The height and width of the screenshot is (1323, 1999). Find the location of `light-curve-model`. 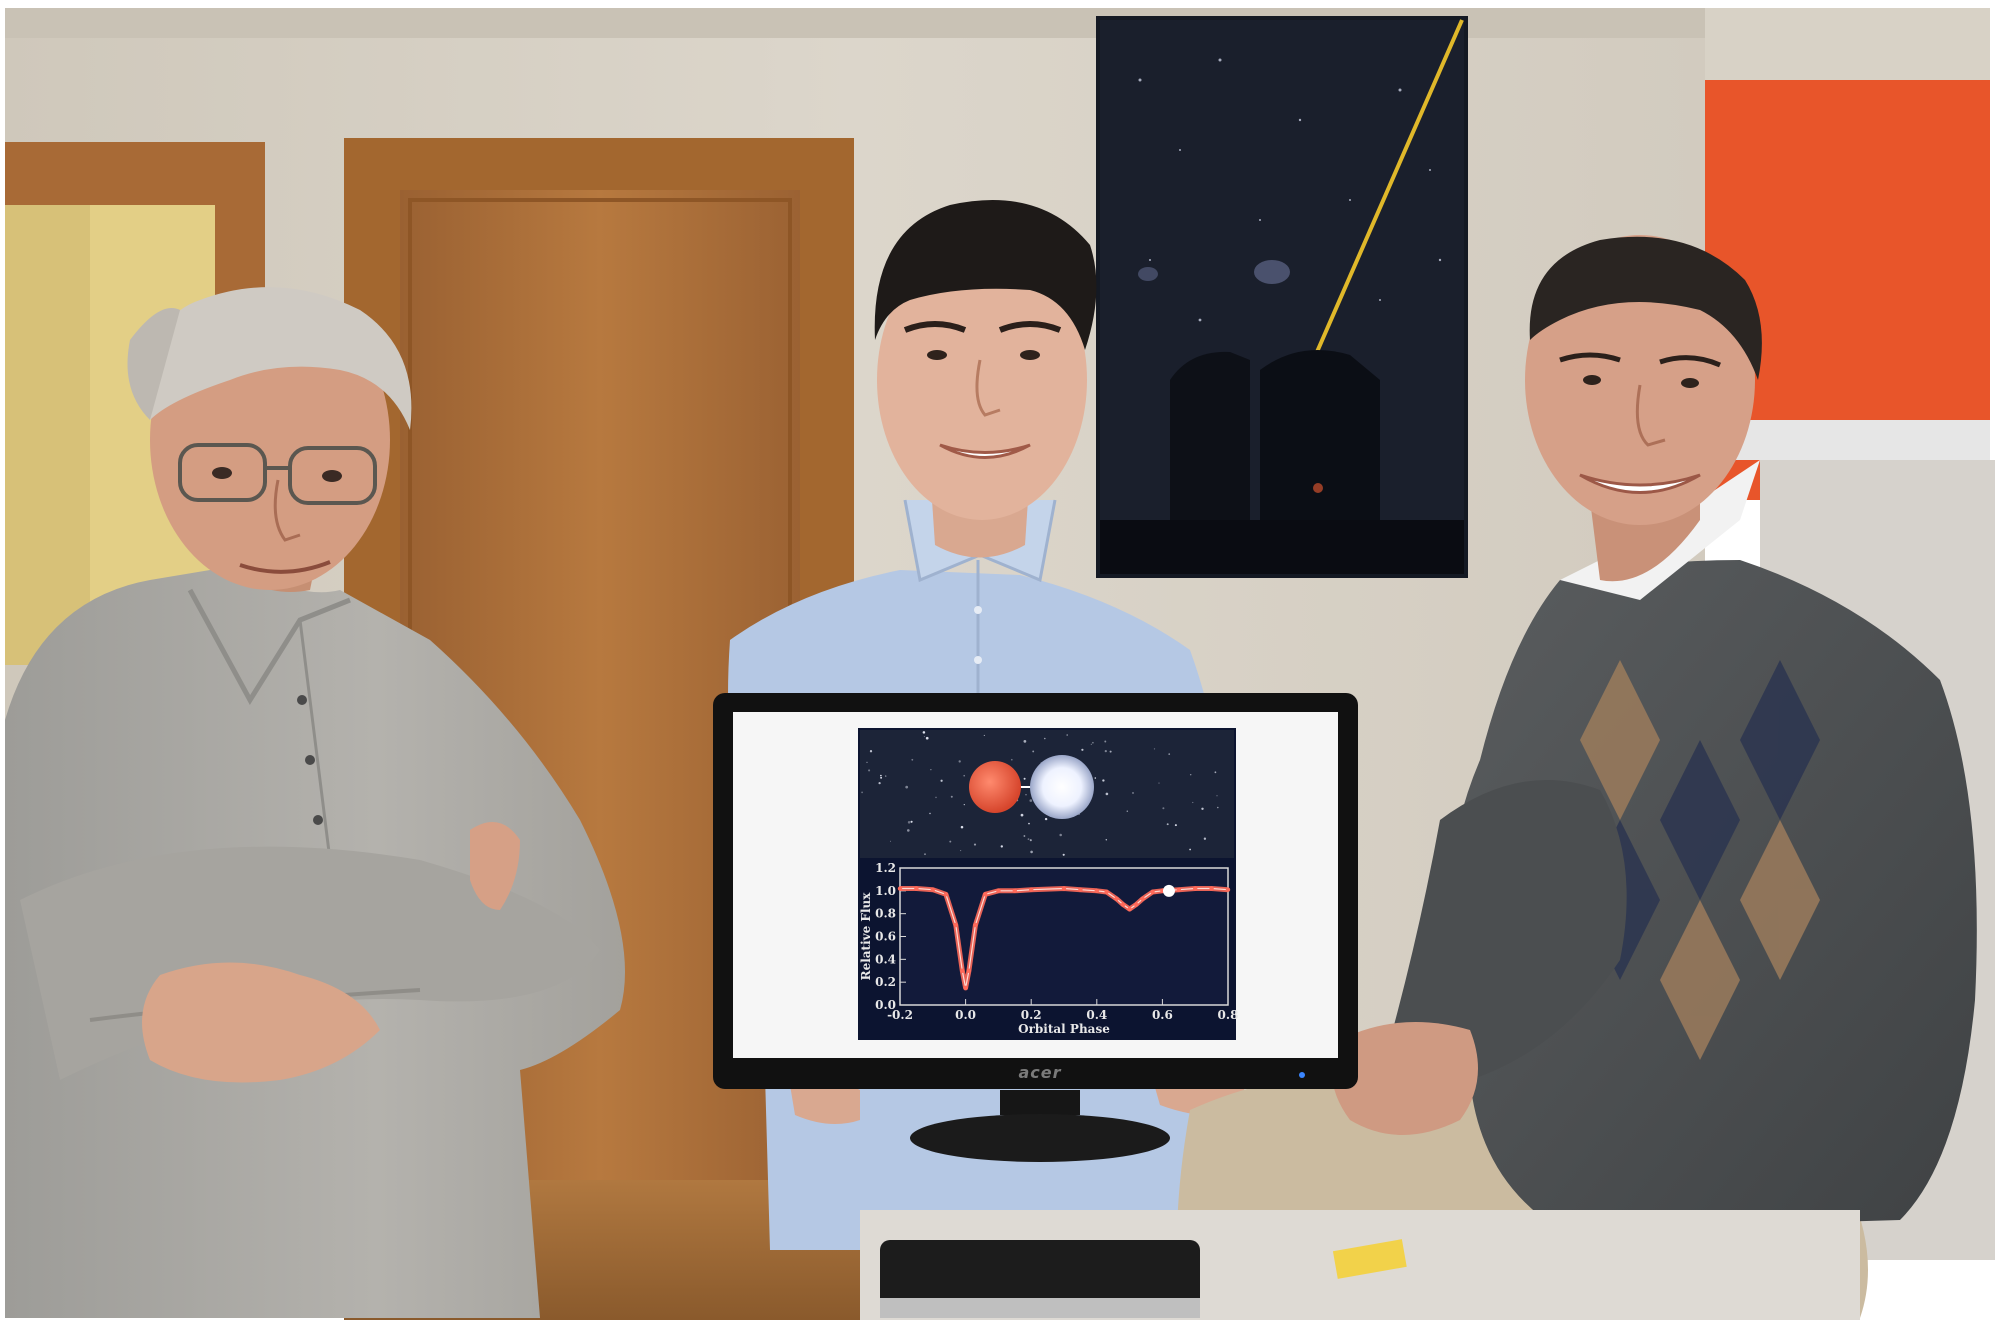

light-curve-model is located at coordinates (1064, 938).